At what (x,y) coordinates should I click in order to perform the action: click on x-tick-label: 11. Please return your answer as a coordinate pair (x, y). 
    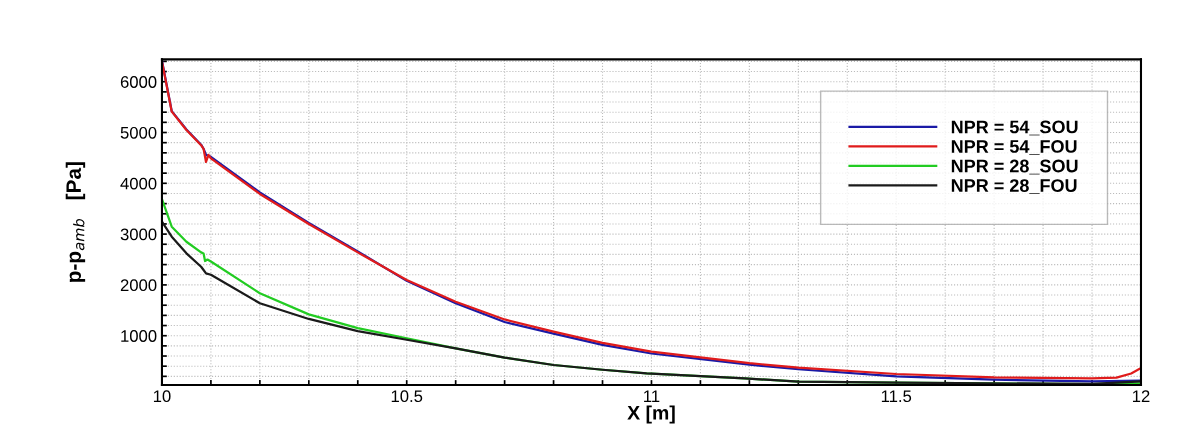
    Looking at the image, I should click on (652, 396).